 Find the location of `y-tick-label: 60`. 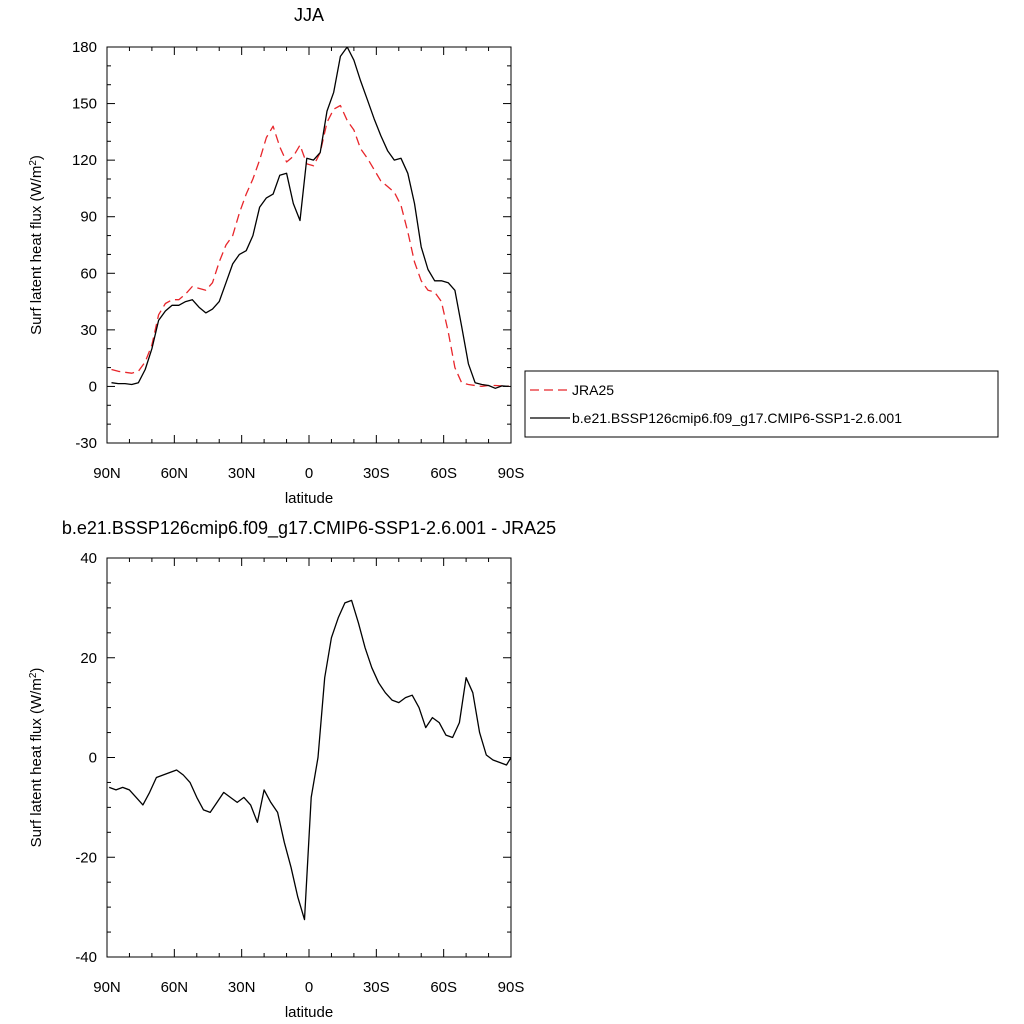

y-tick-label: 60 is located at coordinates (88, 273).